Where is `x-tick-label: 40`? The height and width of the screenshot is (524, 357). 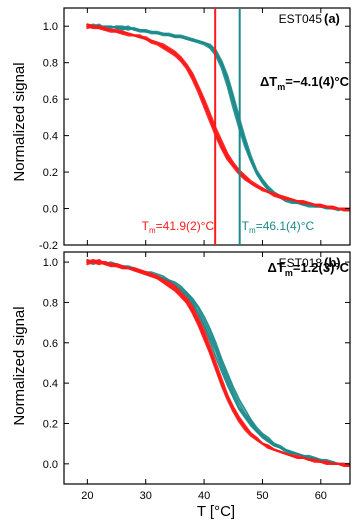 x-tick-label: 40 is located at coordinates (204, 496).